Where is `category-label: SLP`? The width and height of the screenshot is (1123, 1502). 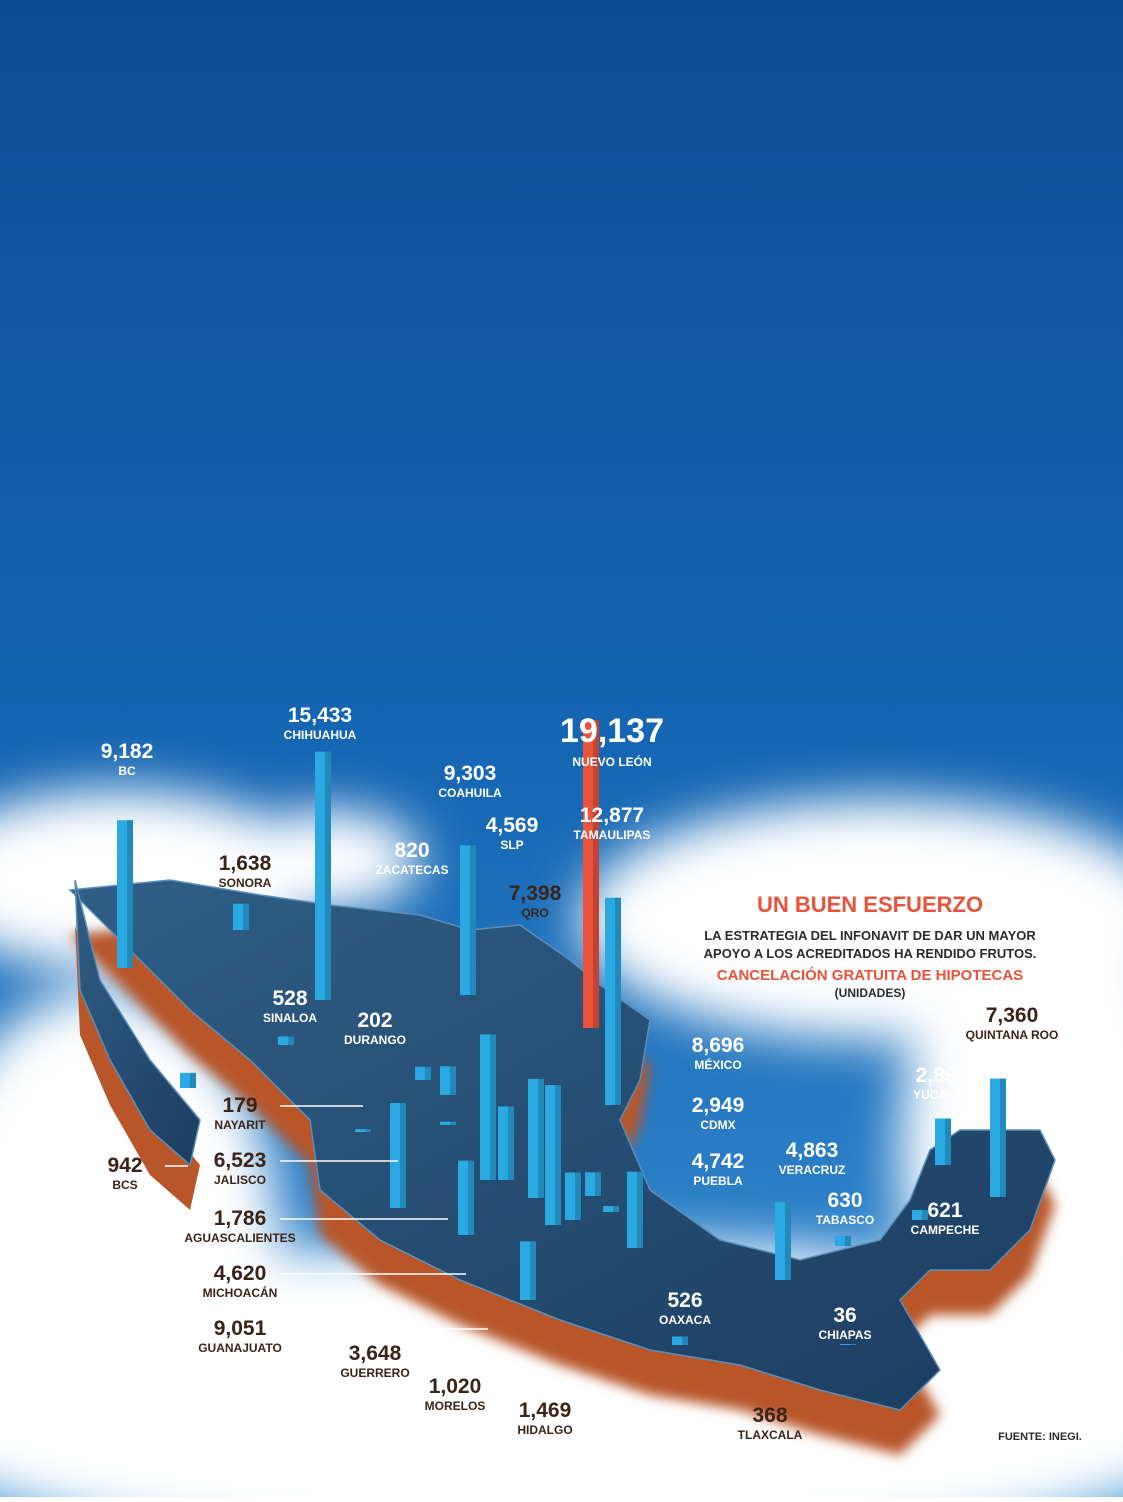
category-label: SLP is located at coordinates (511, 845).